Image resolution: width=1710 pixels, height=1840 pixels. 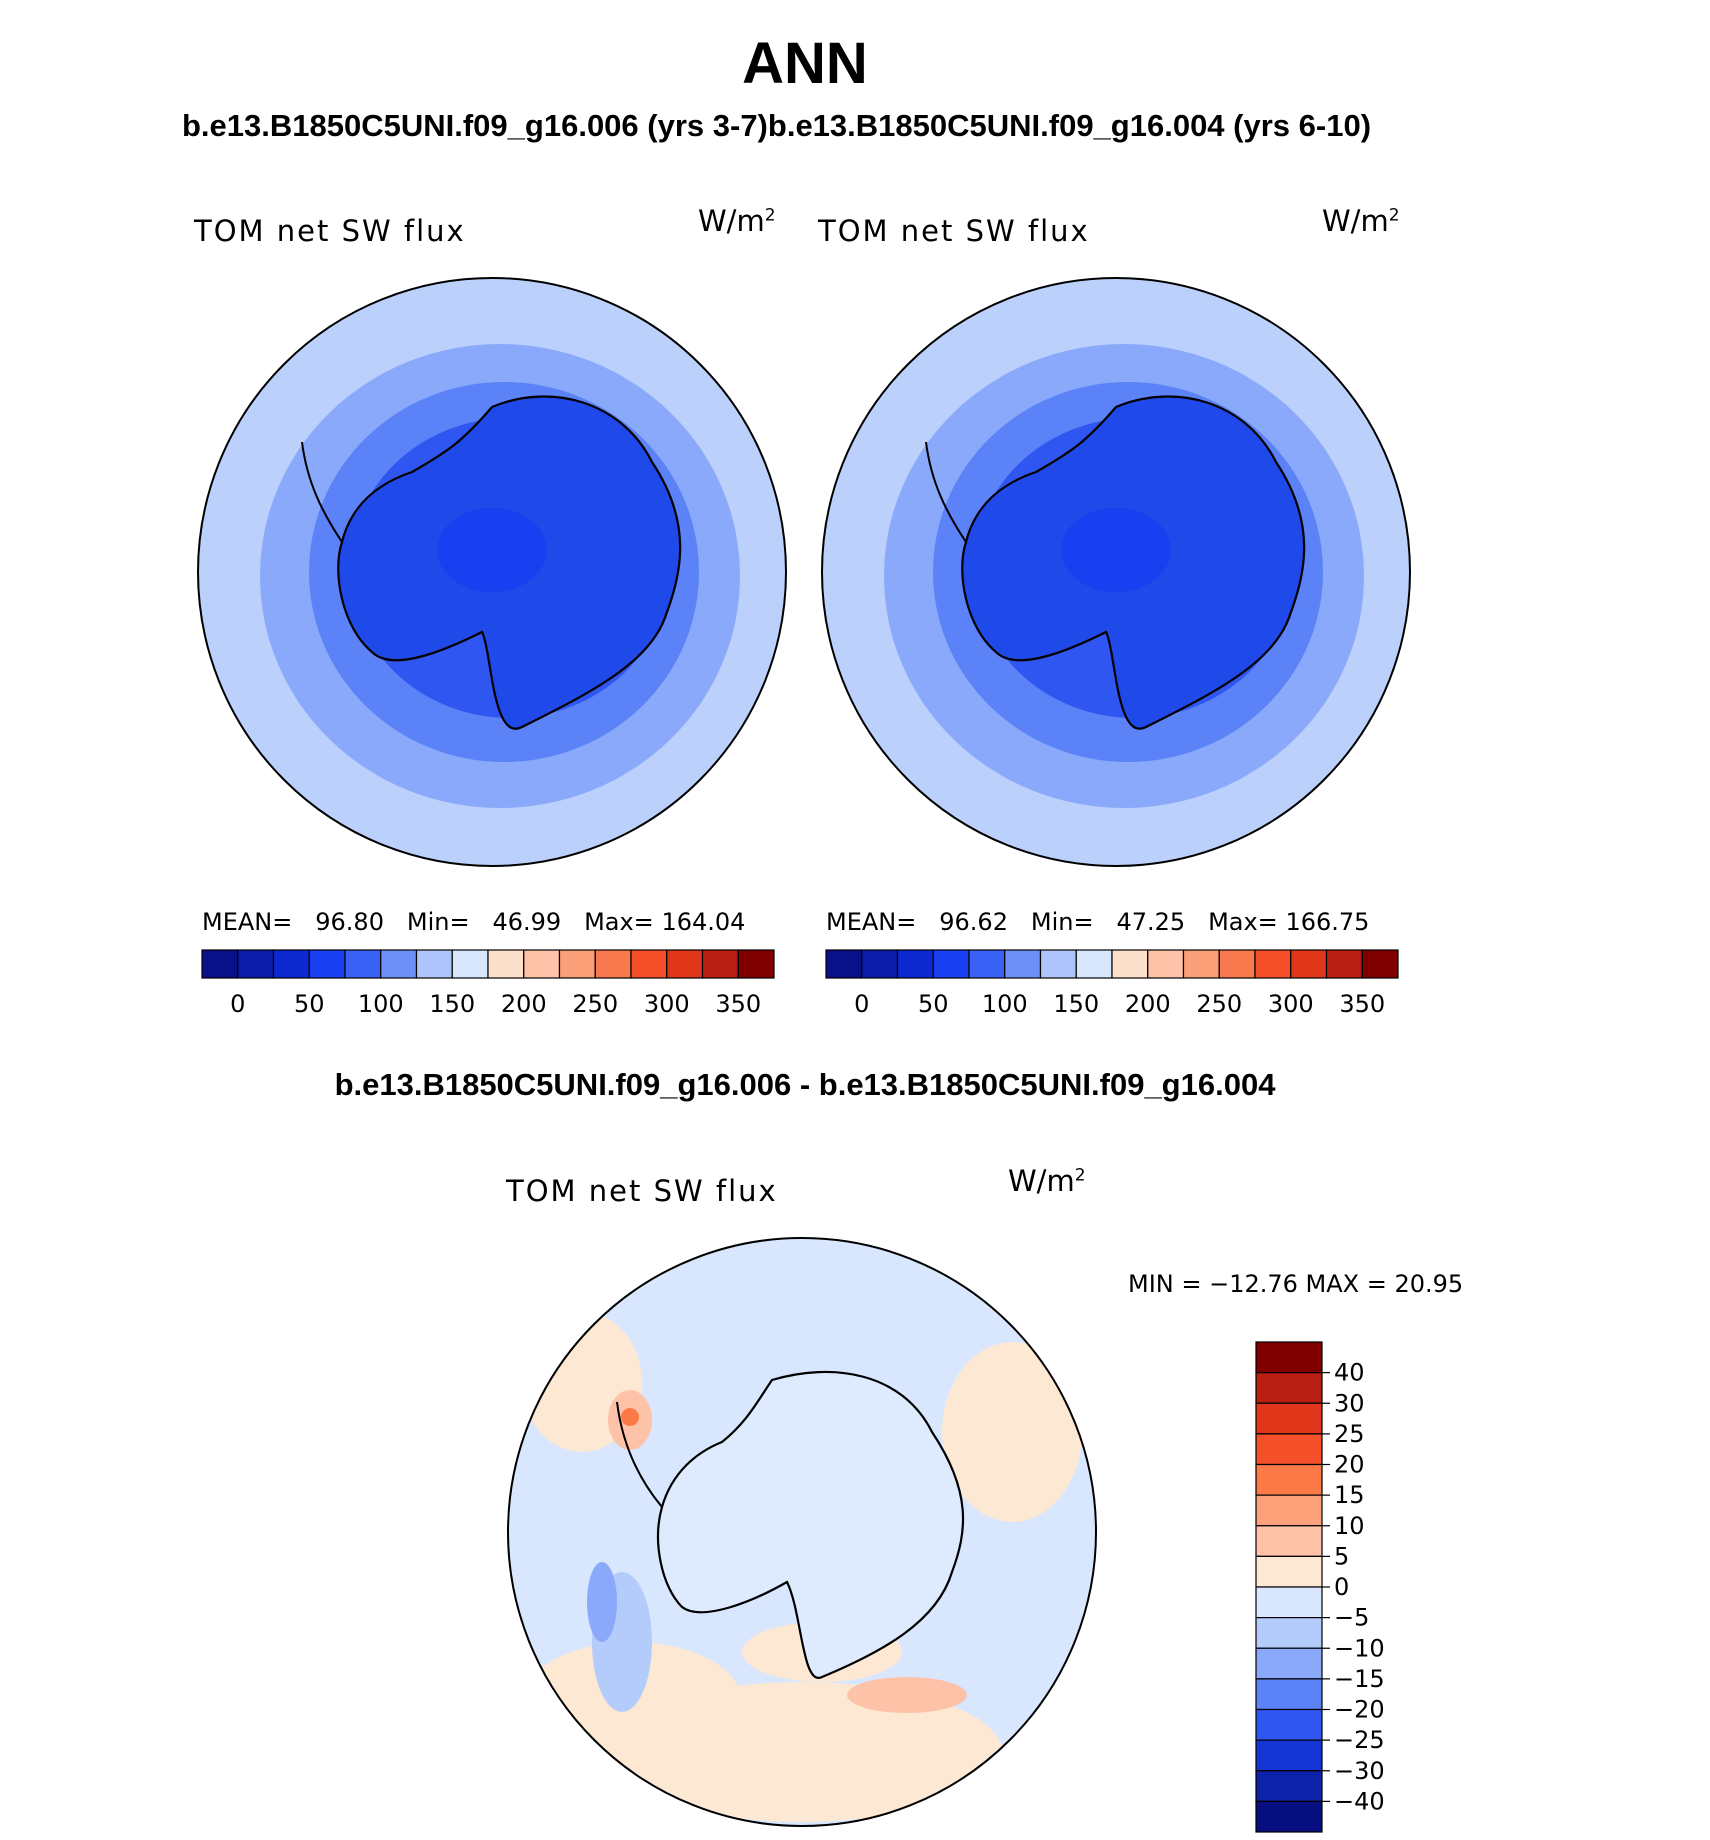 What do you see at coordinates (1359, 1801) in the screenshot?
I see `colorbar-tick-label: −40` at bounding box center [1359, 1801].